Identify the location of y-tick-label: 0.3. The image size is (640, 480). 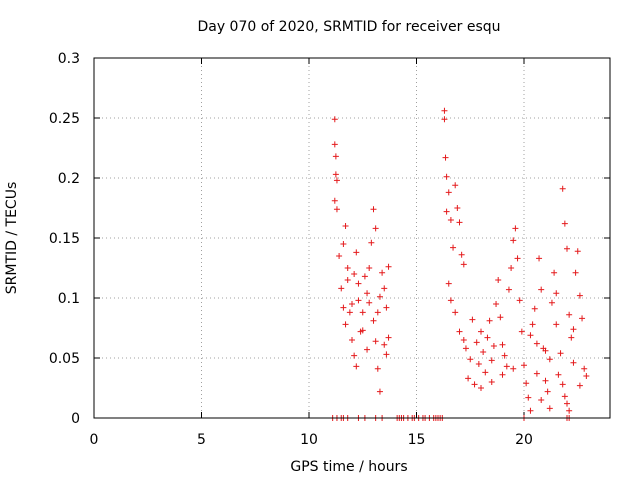
(69, 59).